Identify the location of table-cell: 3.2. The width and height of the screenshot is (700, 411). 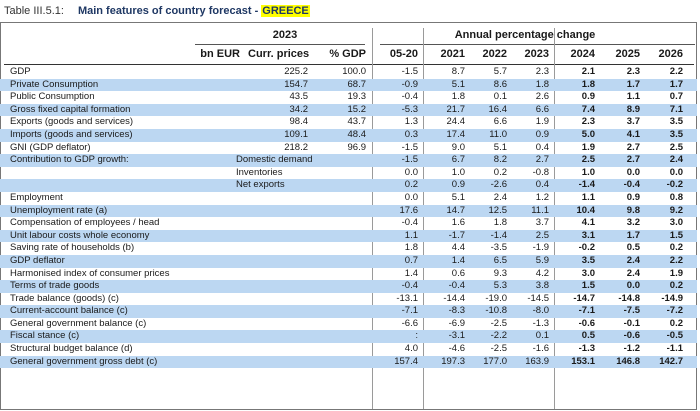
(633, 223).